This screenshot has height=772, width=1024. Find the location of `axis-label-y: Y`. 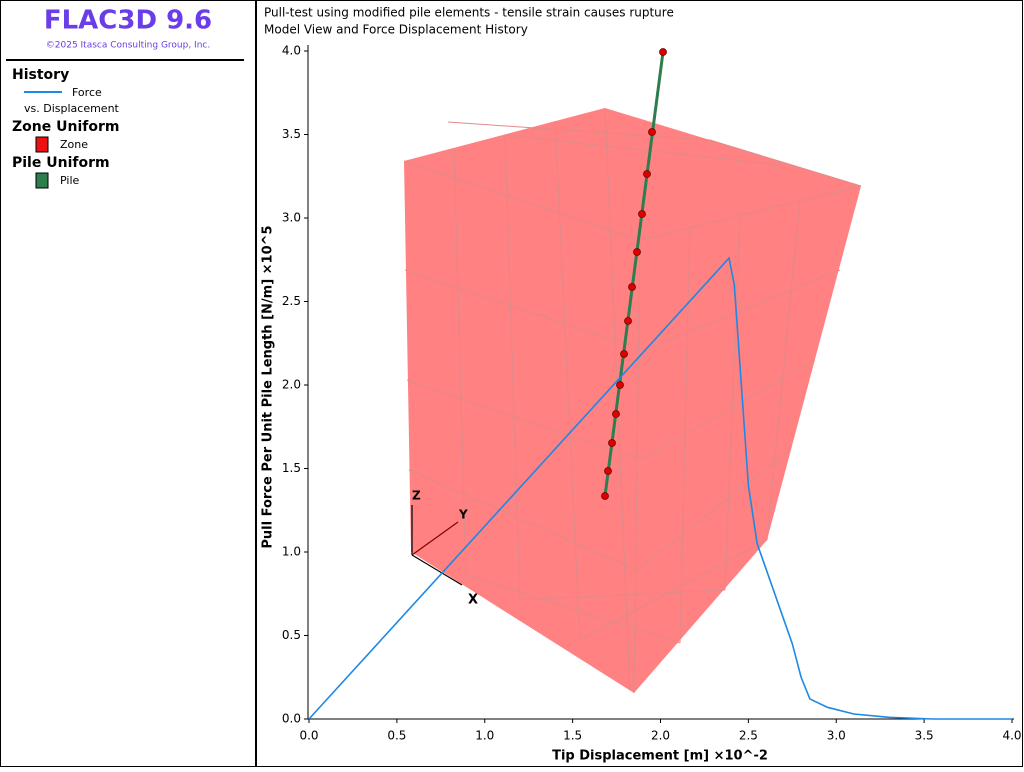

axis-label-y: Y is located at coordinates (463, 515).